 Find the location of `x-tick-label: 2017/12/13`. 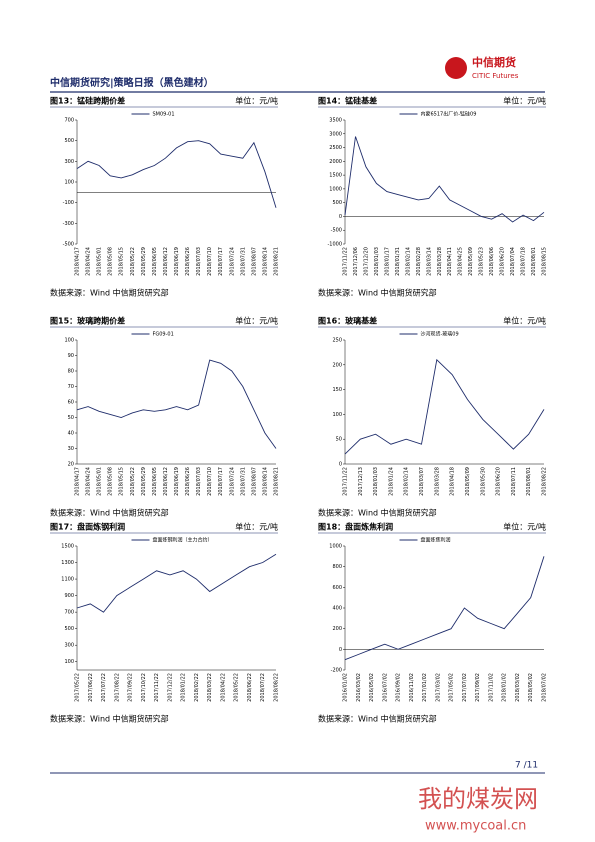

x-tick-label: 2017/12/13 is located at coordinates (361, 481).